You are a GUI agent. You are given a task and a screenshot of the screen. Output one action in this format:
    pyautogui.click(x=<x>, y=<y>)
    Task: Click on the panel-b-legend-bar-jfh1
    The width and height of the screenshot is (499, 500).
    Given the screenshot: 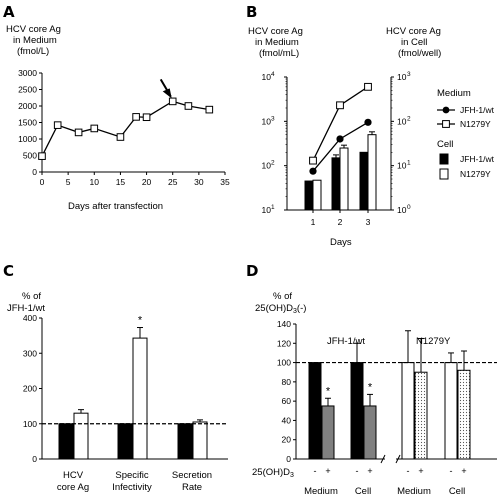 What is the action you would take?
    pyautogui.click(x=444, y=159)
    